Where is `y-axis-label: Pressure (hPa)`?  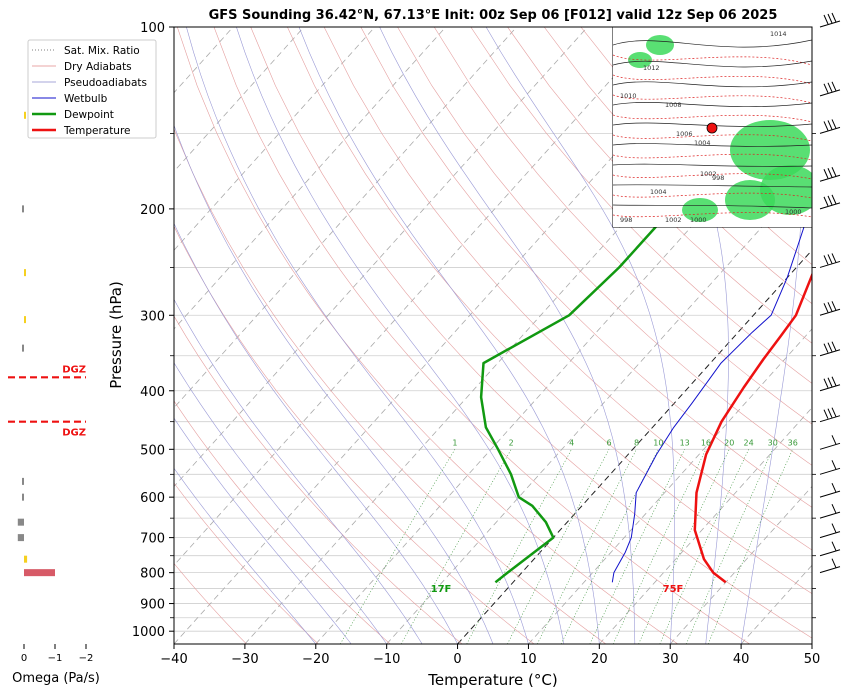 y-axis-label: Pressure (hPa) is located at coordinates (116, 335).